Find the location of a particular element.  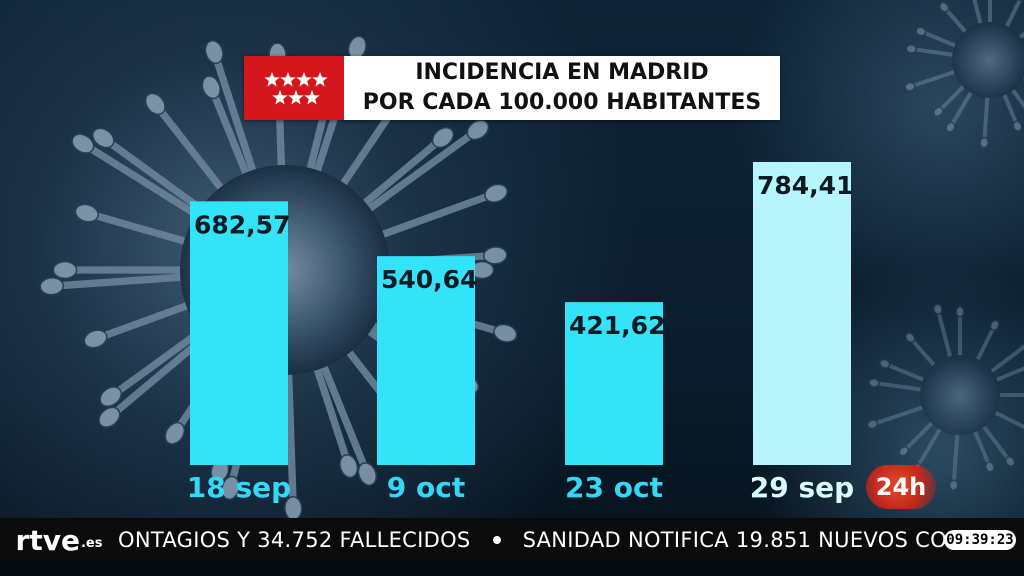

bar-value-label-0: 682,57 is located at coordinates (242, 224).